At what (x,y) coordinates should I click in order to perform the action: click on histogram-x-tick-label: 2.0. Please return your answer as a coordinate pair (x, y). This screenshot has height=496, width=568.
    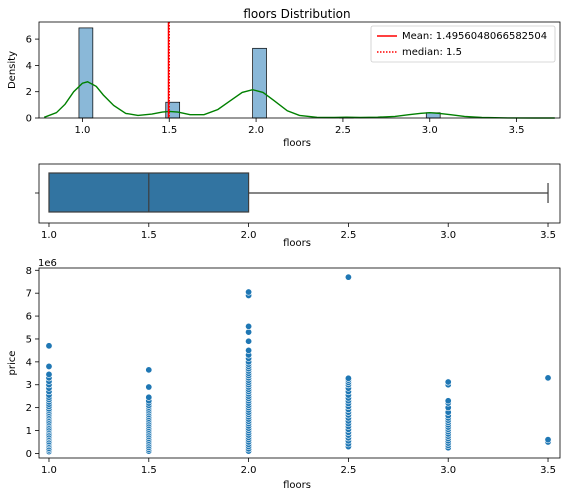
    Looking at the image, I should click on (256, 130).